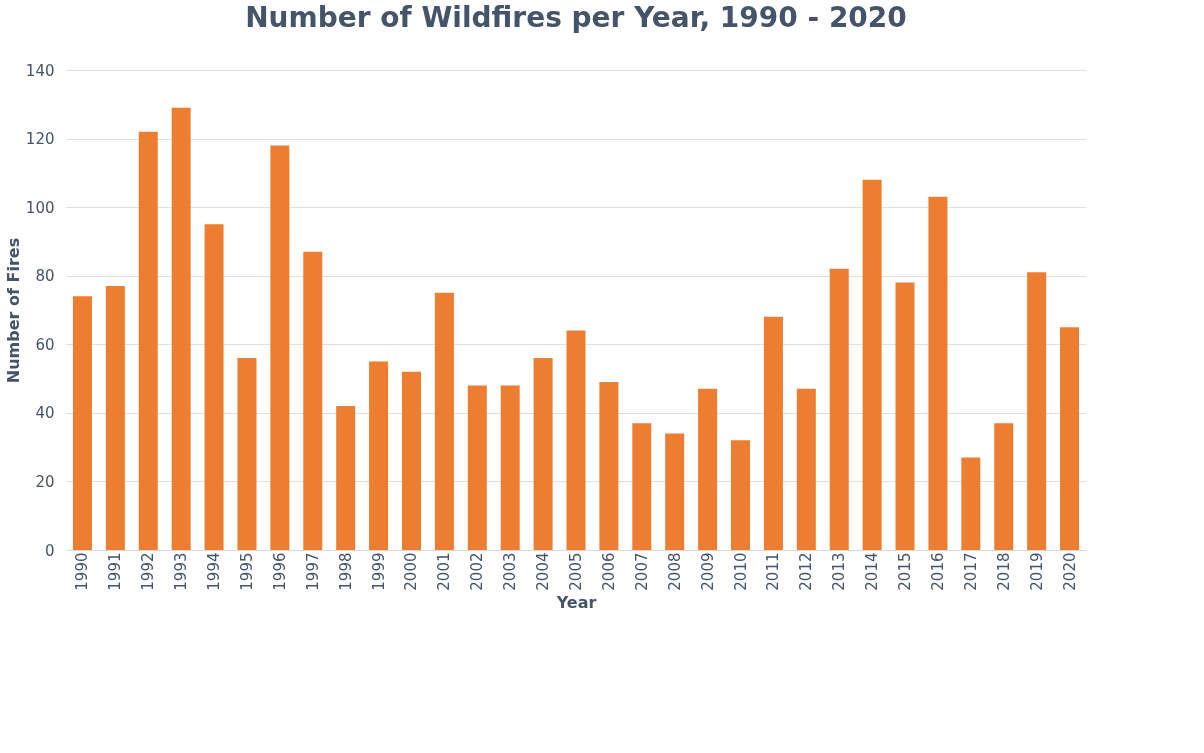 This screenshot has height=753, width=1204. What do you see at coordinates (674, 571) in the screenshot?
I see `x-tick-label: 2008` at bounding box center [674, 571].